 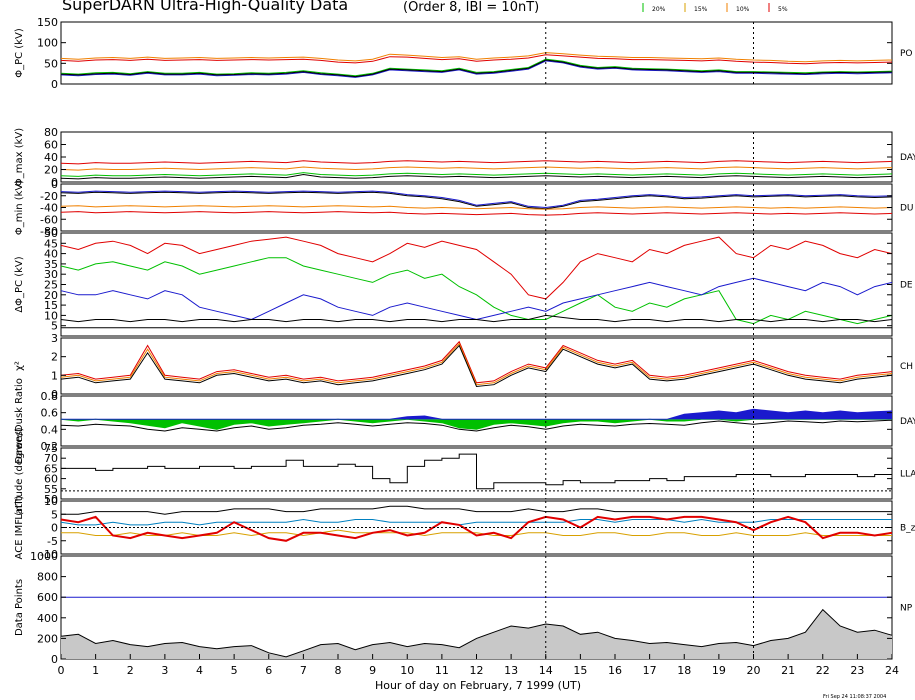 I want to click on y-tick-label: 0.6, so click(x=50, y=413).